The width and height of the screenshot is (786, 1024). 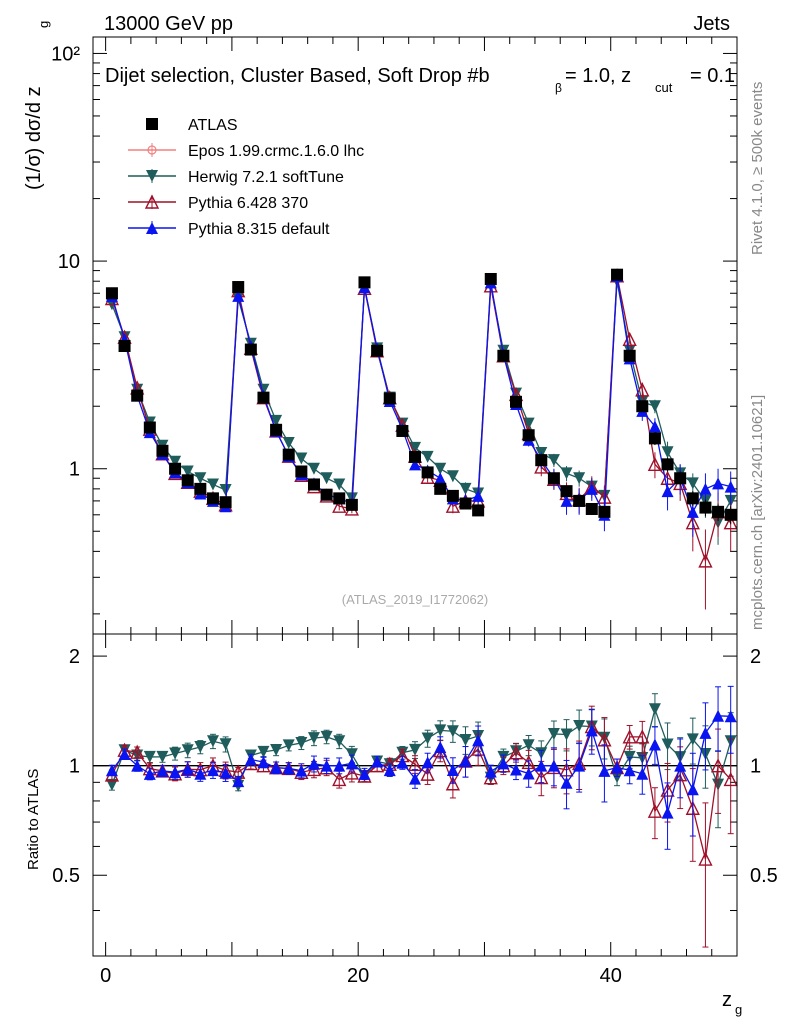 I want to click on title-beta: β, so click(x=558, y=88).